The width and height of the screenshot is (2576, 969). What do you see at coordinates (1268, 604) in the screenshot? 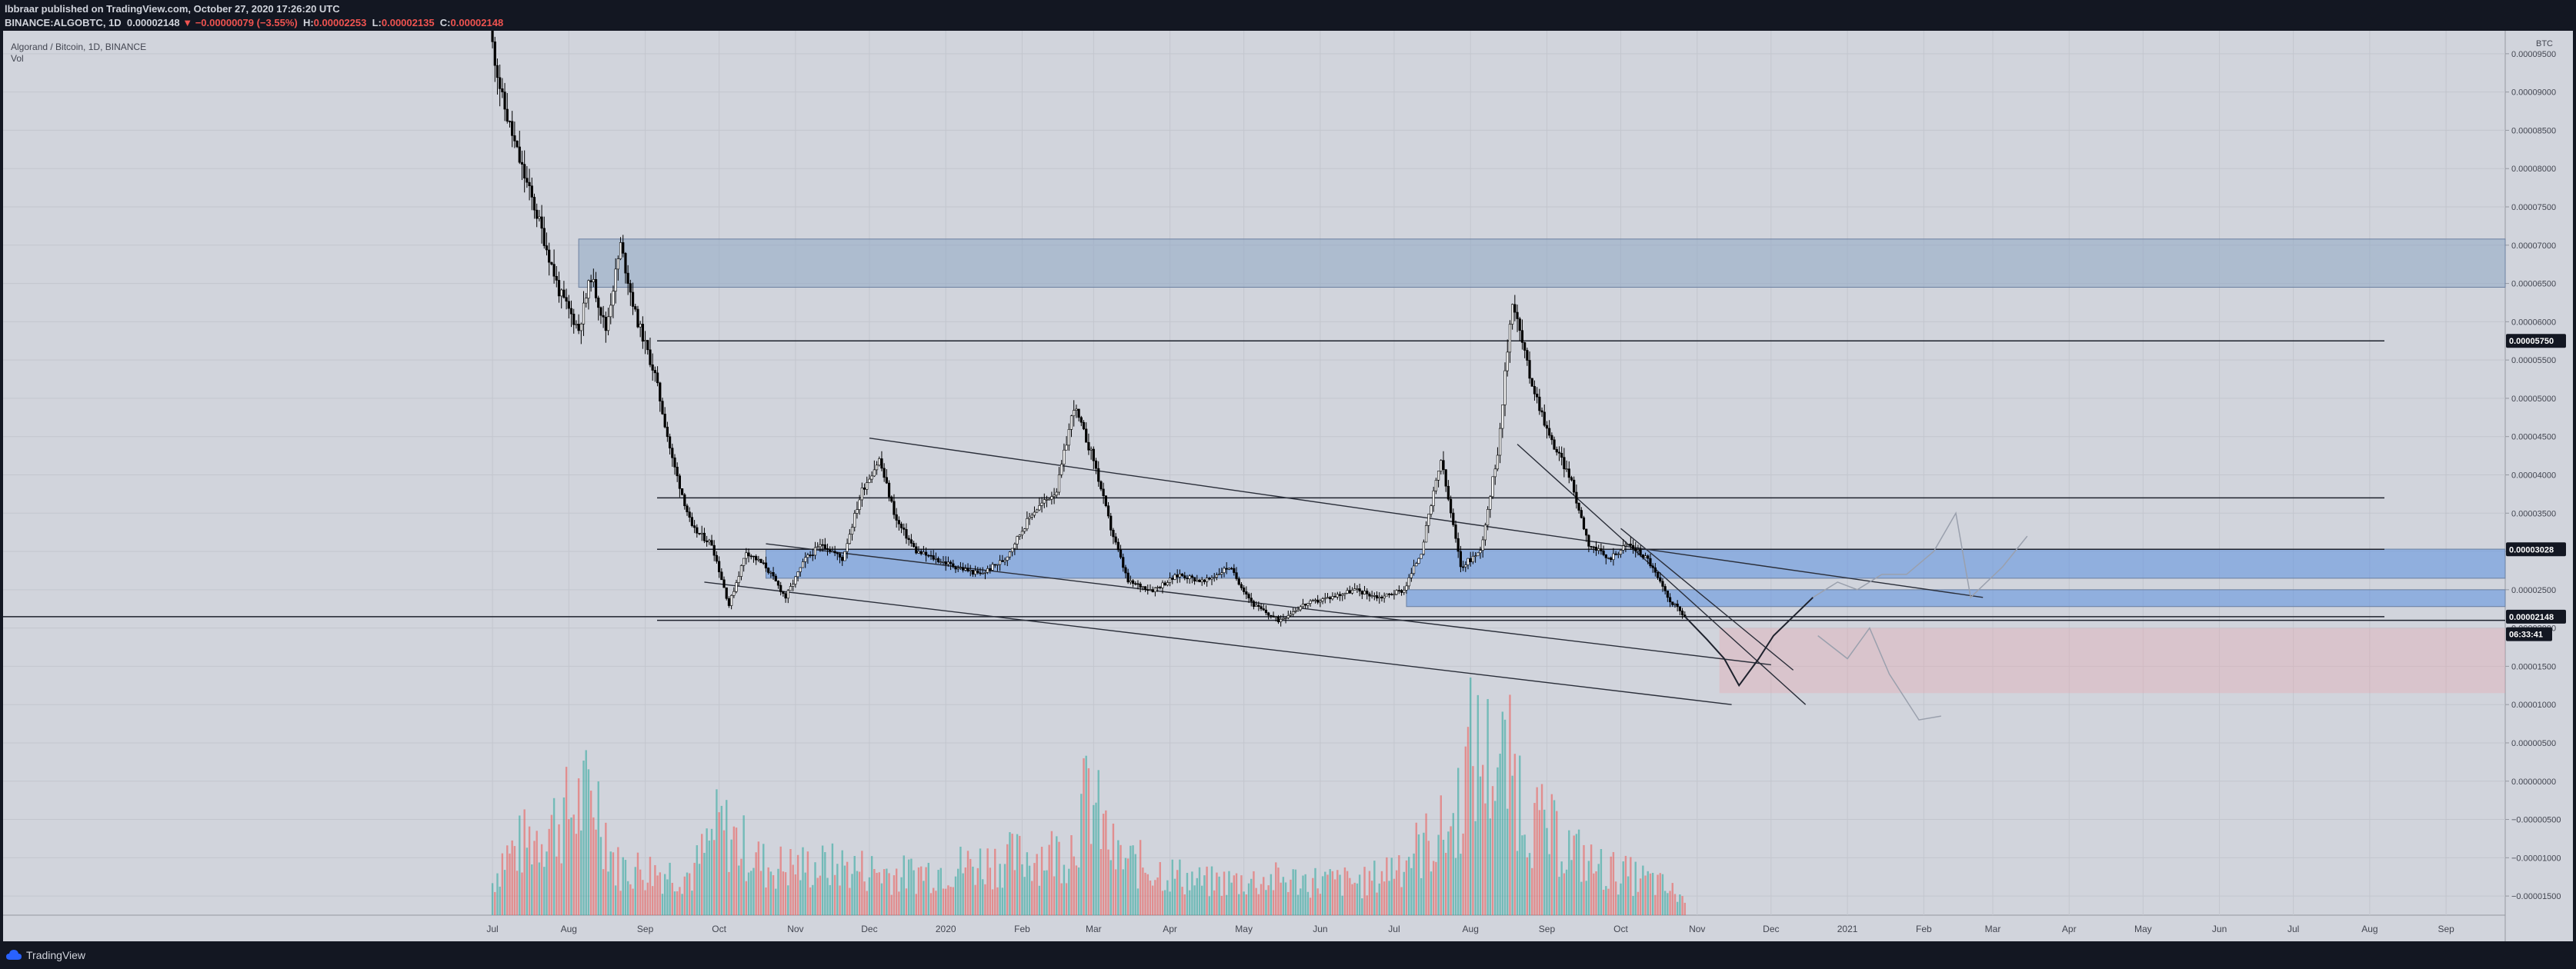
I see `trend-line` at bounding box center [1268, 604].